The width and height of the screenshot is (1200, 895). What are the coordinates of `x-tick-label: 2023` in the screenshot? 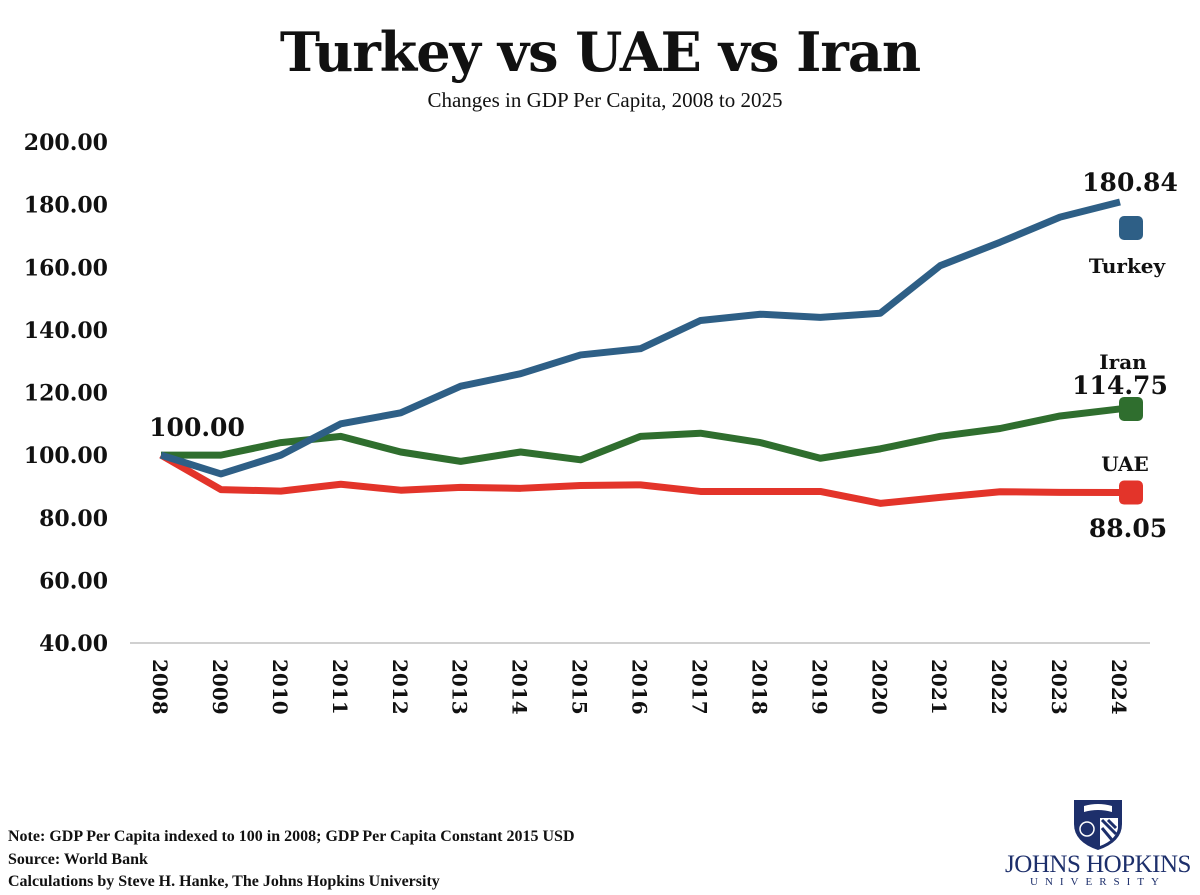 It's located at (1059, 687).